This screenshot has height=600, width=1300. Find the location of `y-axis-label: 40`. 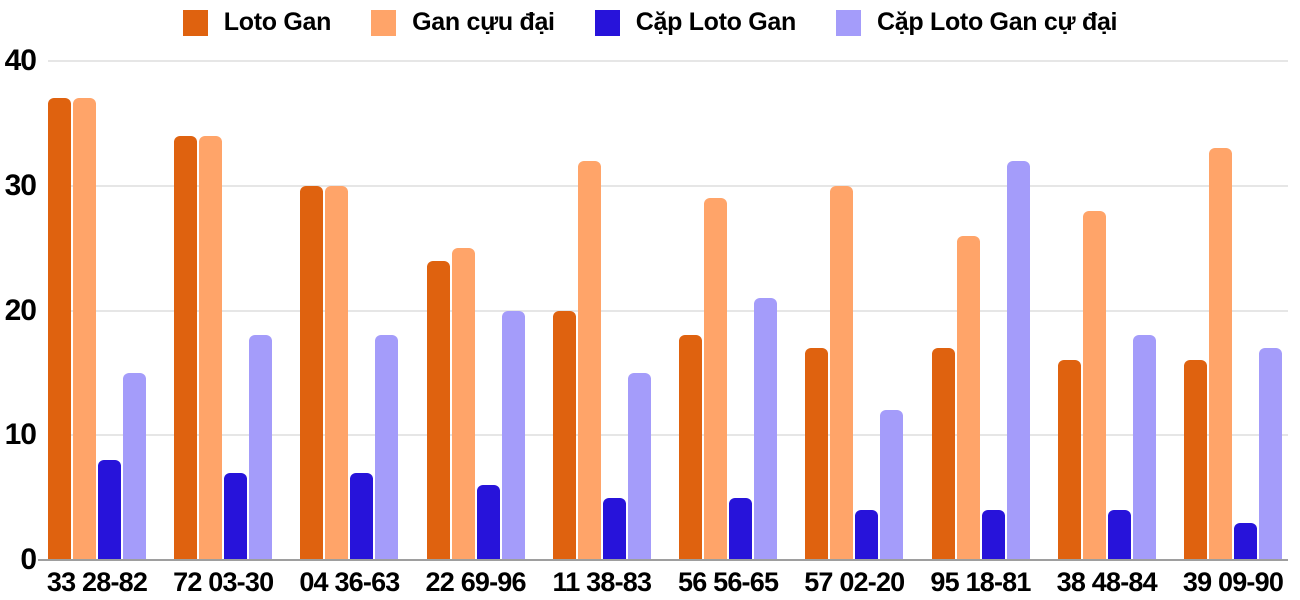

y-axis-label: 40 is located at coordinates (20, 60).